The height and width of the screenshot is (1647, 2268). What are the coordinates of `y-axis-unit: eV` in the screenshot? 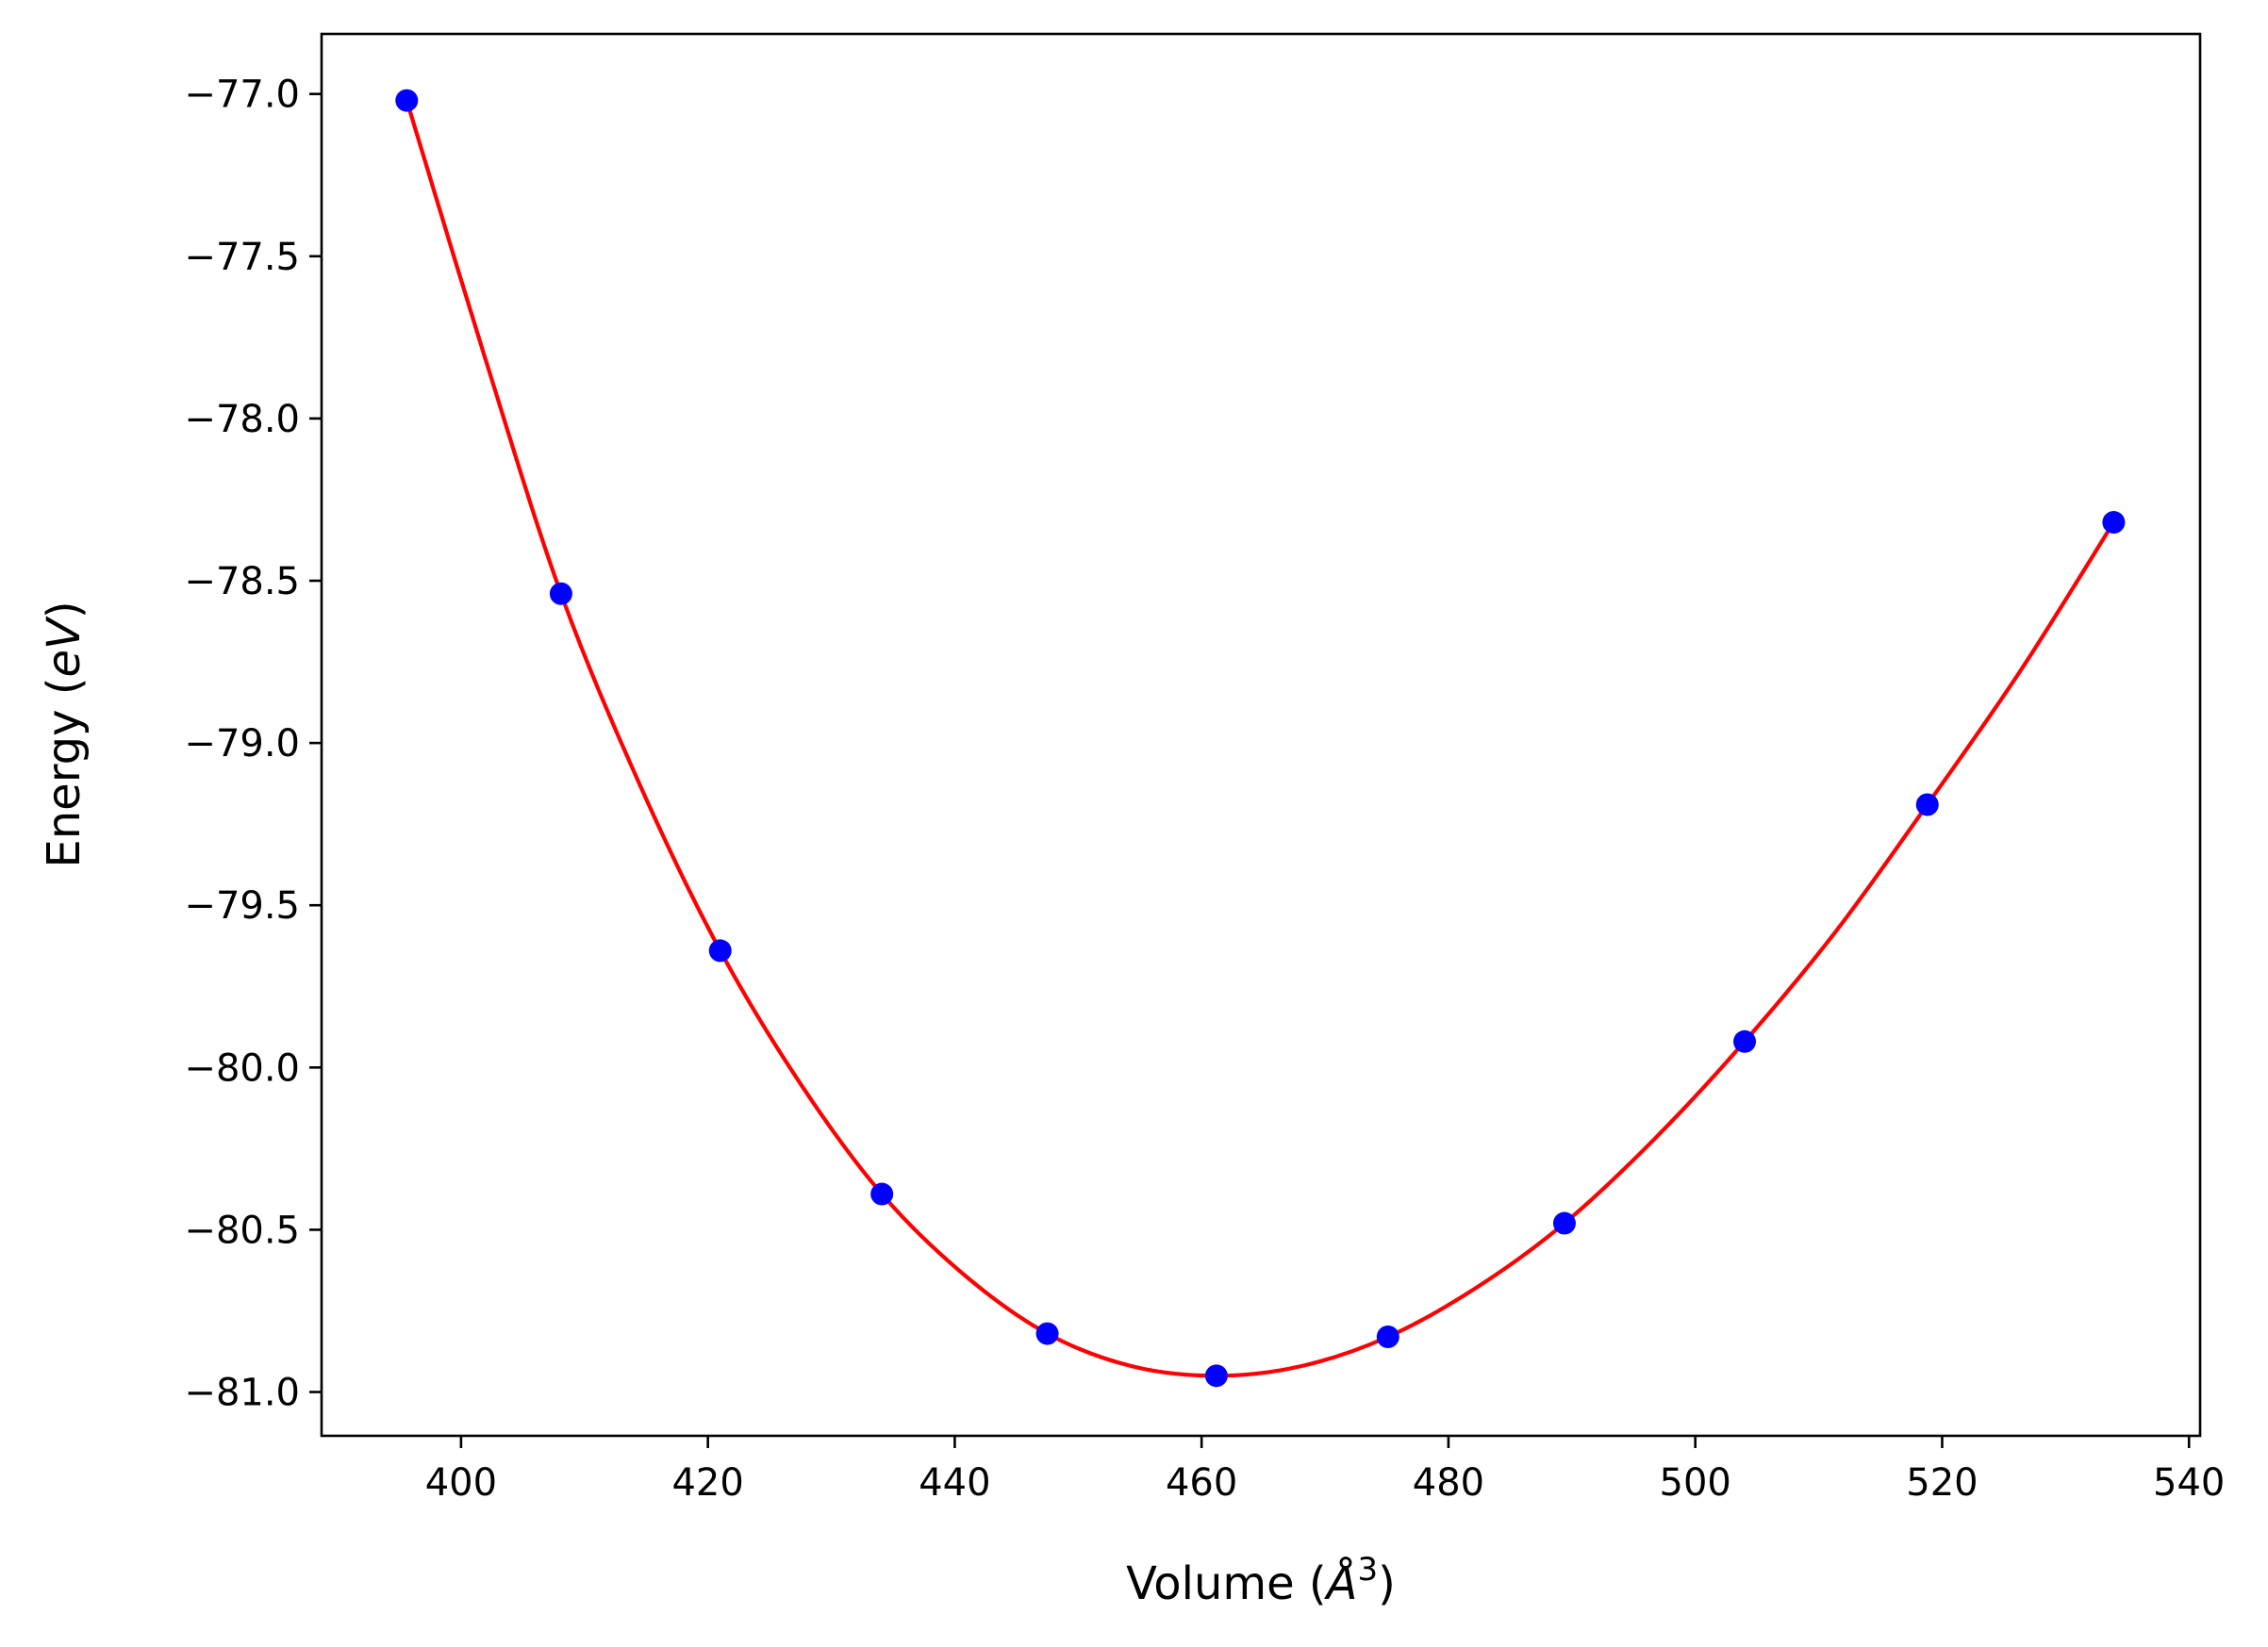 It's located at (65, 647).